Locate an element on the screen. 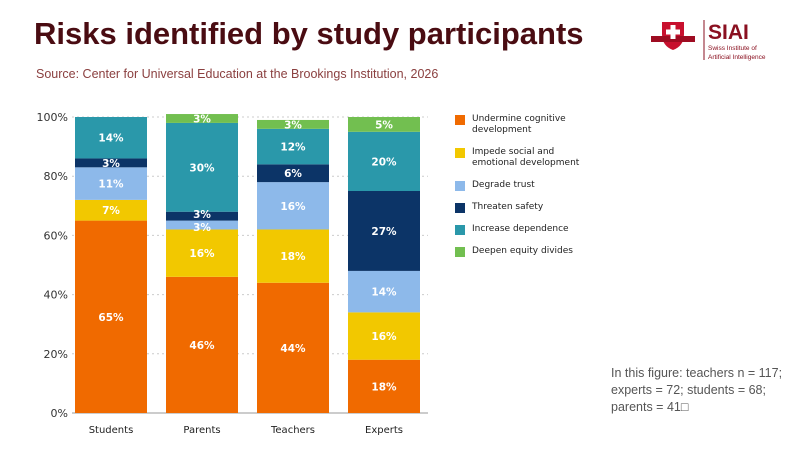 The width and height of the screenshot is (800, 450). legend-item: Degrade trust is located at coordinates (523, 185).